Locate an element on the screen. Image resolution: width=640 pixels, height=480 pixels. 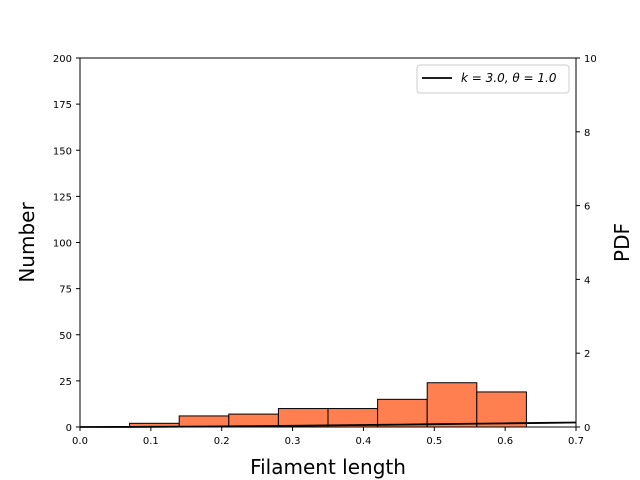
y2-tick-label: 8 is located at coordinates (587, 133).